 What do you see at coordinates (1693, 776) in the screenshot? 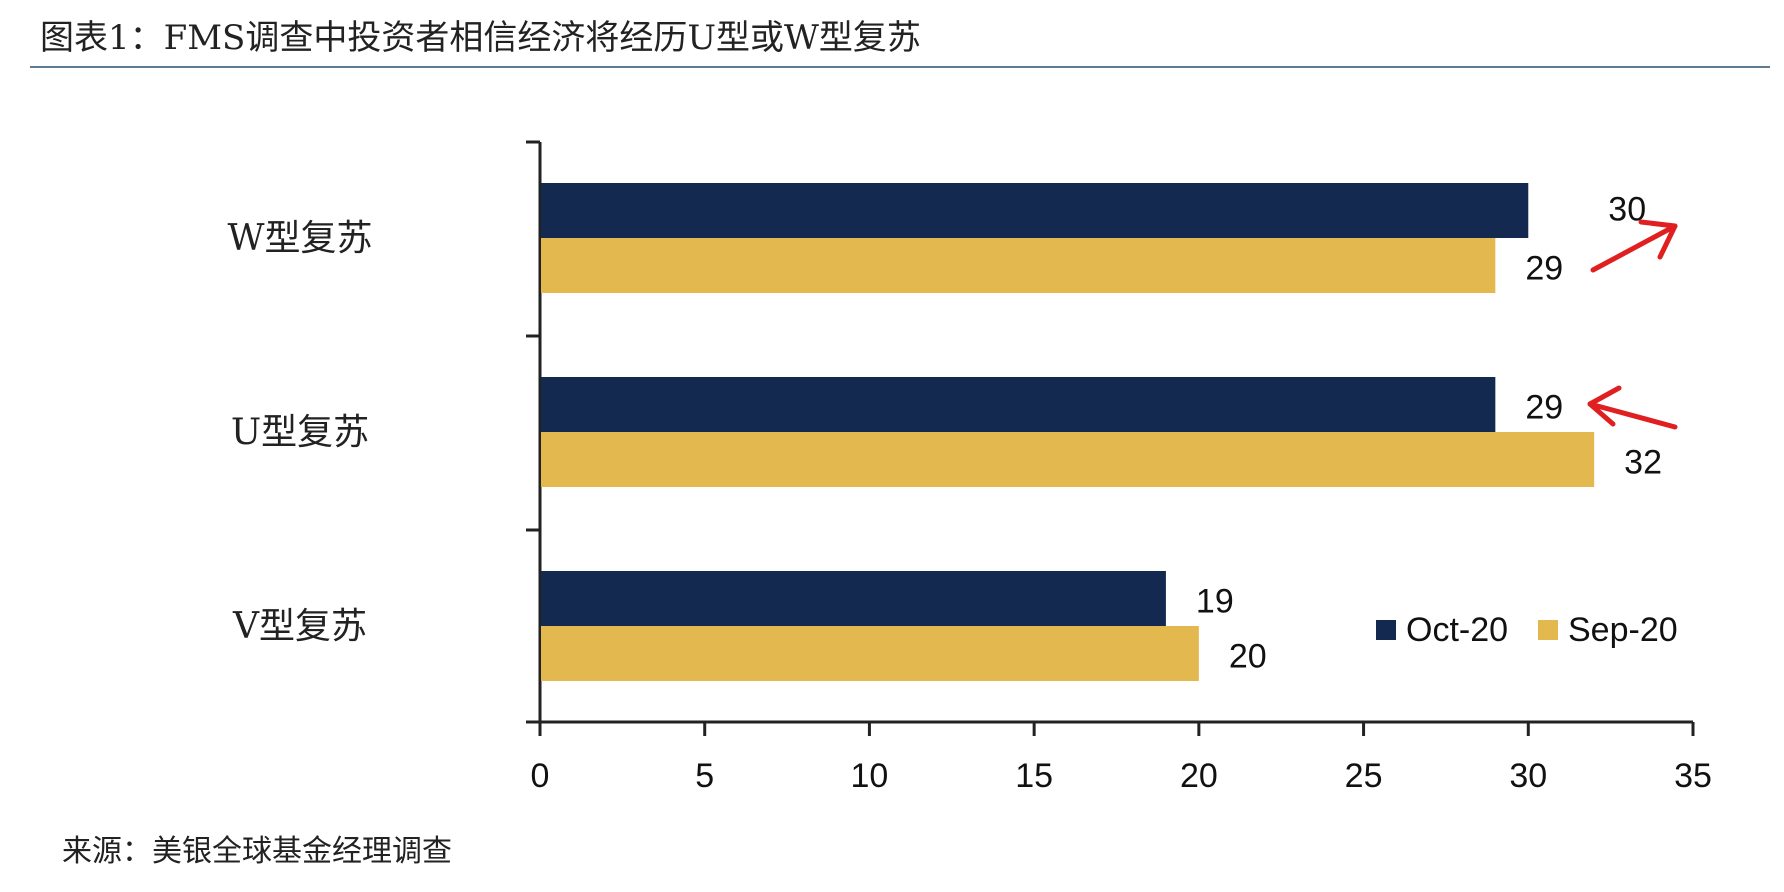
I see `x-tick-label: 35` at bounding box center [1693, 776].